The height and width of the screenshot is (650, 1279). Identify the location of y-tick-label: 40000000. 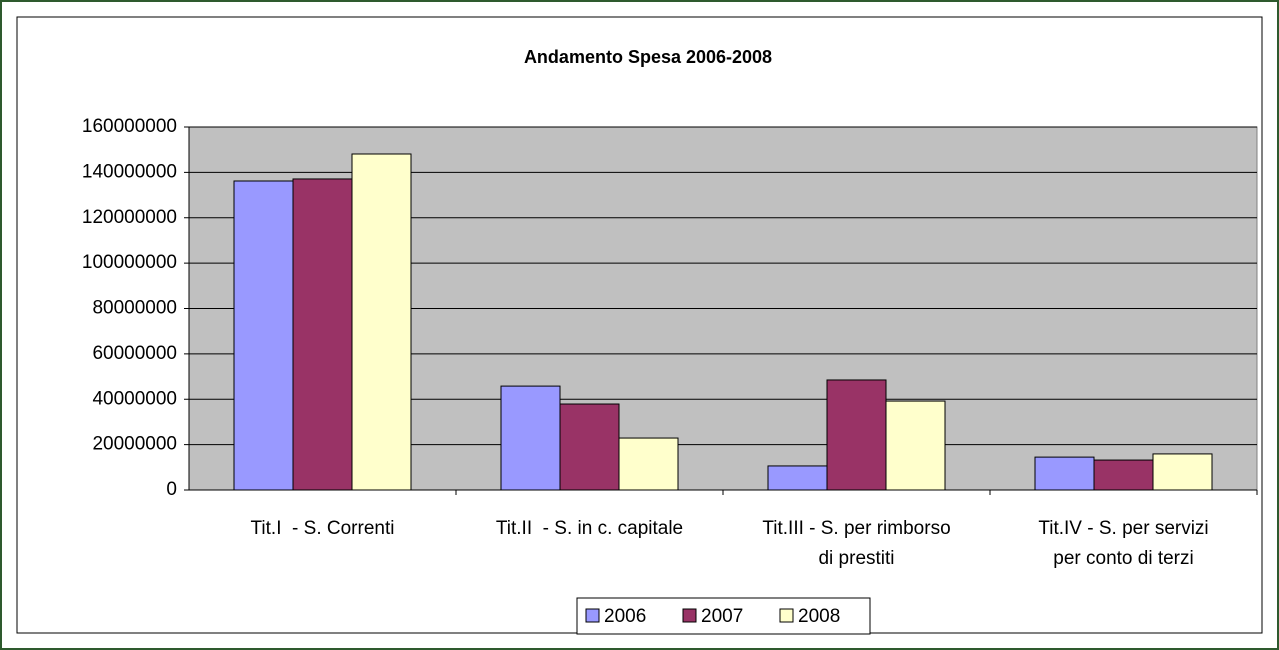
(134, 398).